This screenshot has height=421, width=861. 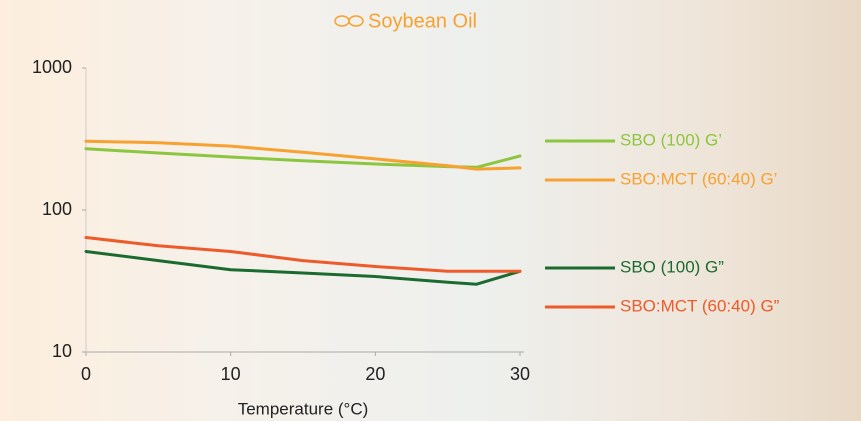 I want to click on chart-title: Soybean Oil, so click(x=422, y=21).